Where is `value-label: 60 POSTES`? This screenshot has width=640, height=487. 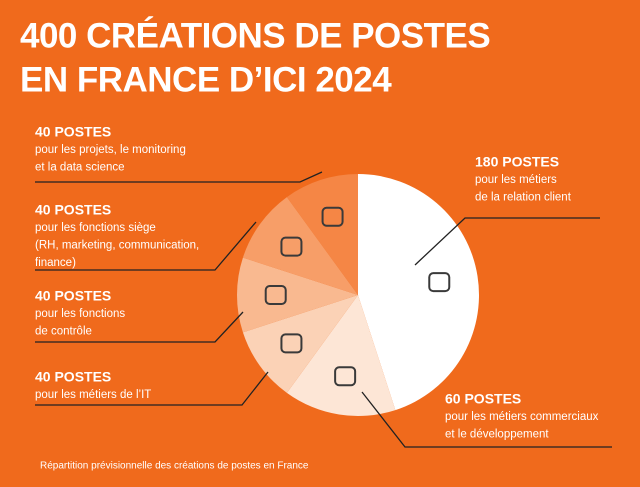 value-label: 60 POSTES is located at coordinates (483, 399).